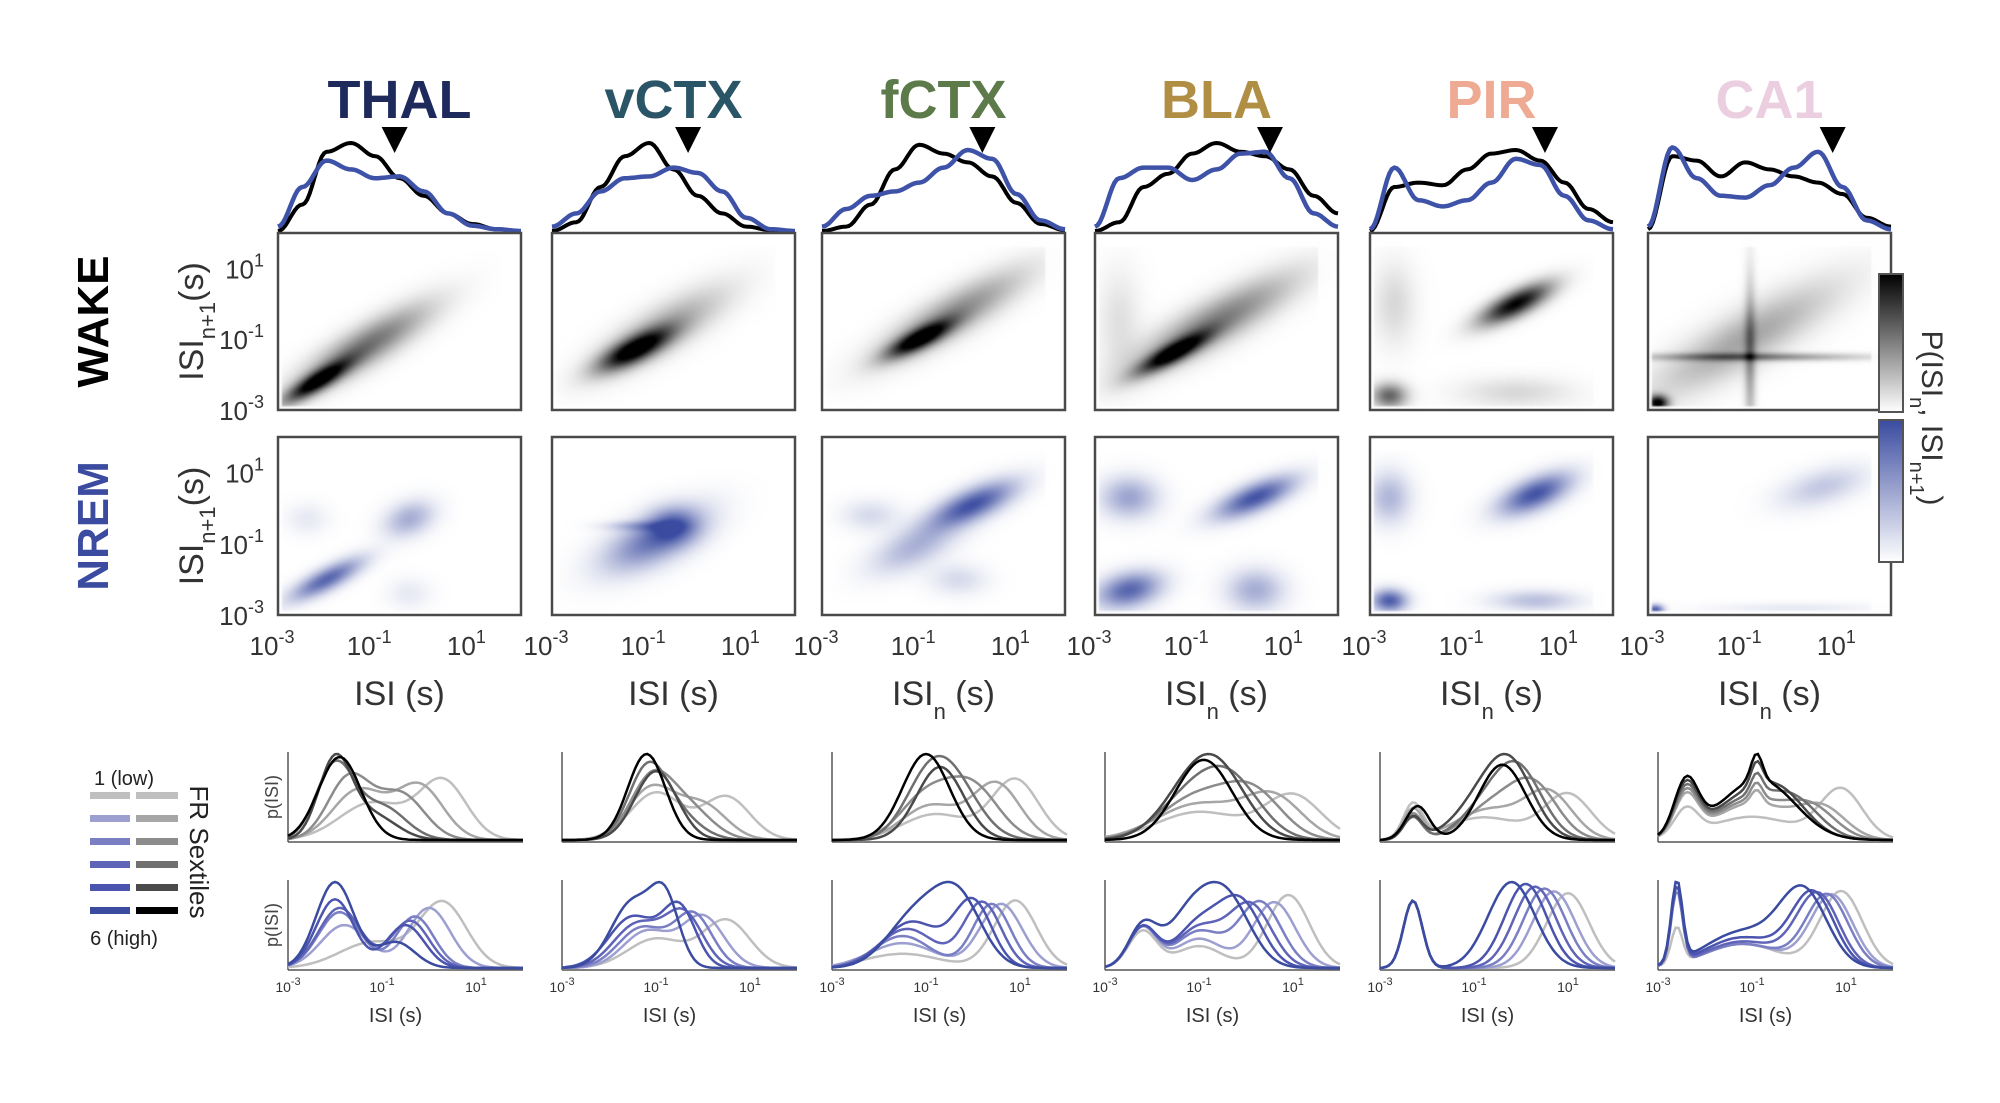 The width and height of the screenshot is (2000, 1103). Describe the element at coordinates (399, 694) in the screenshot. I see `x-axis-label: ISI (s)` at that location.